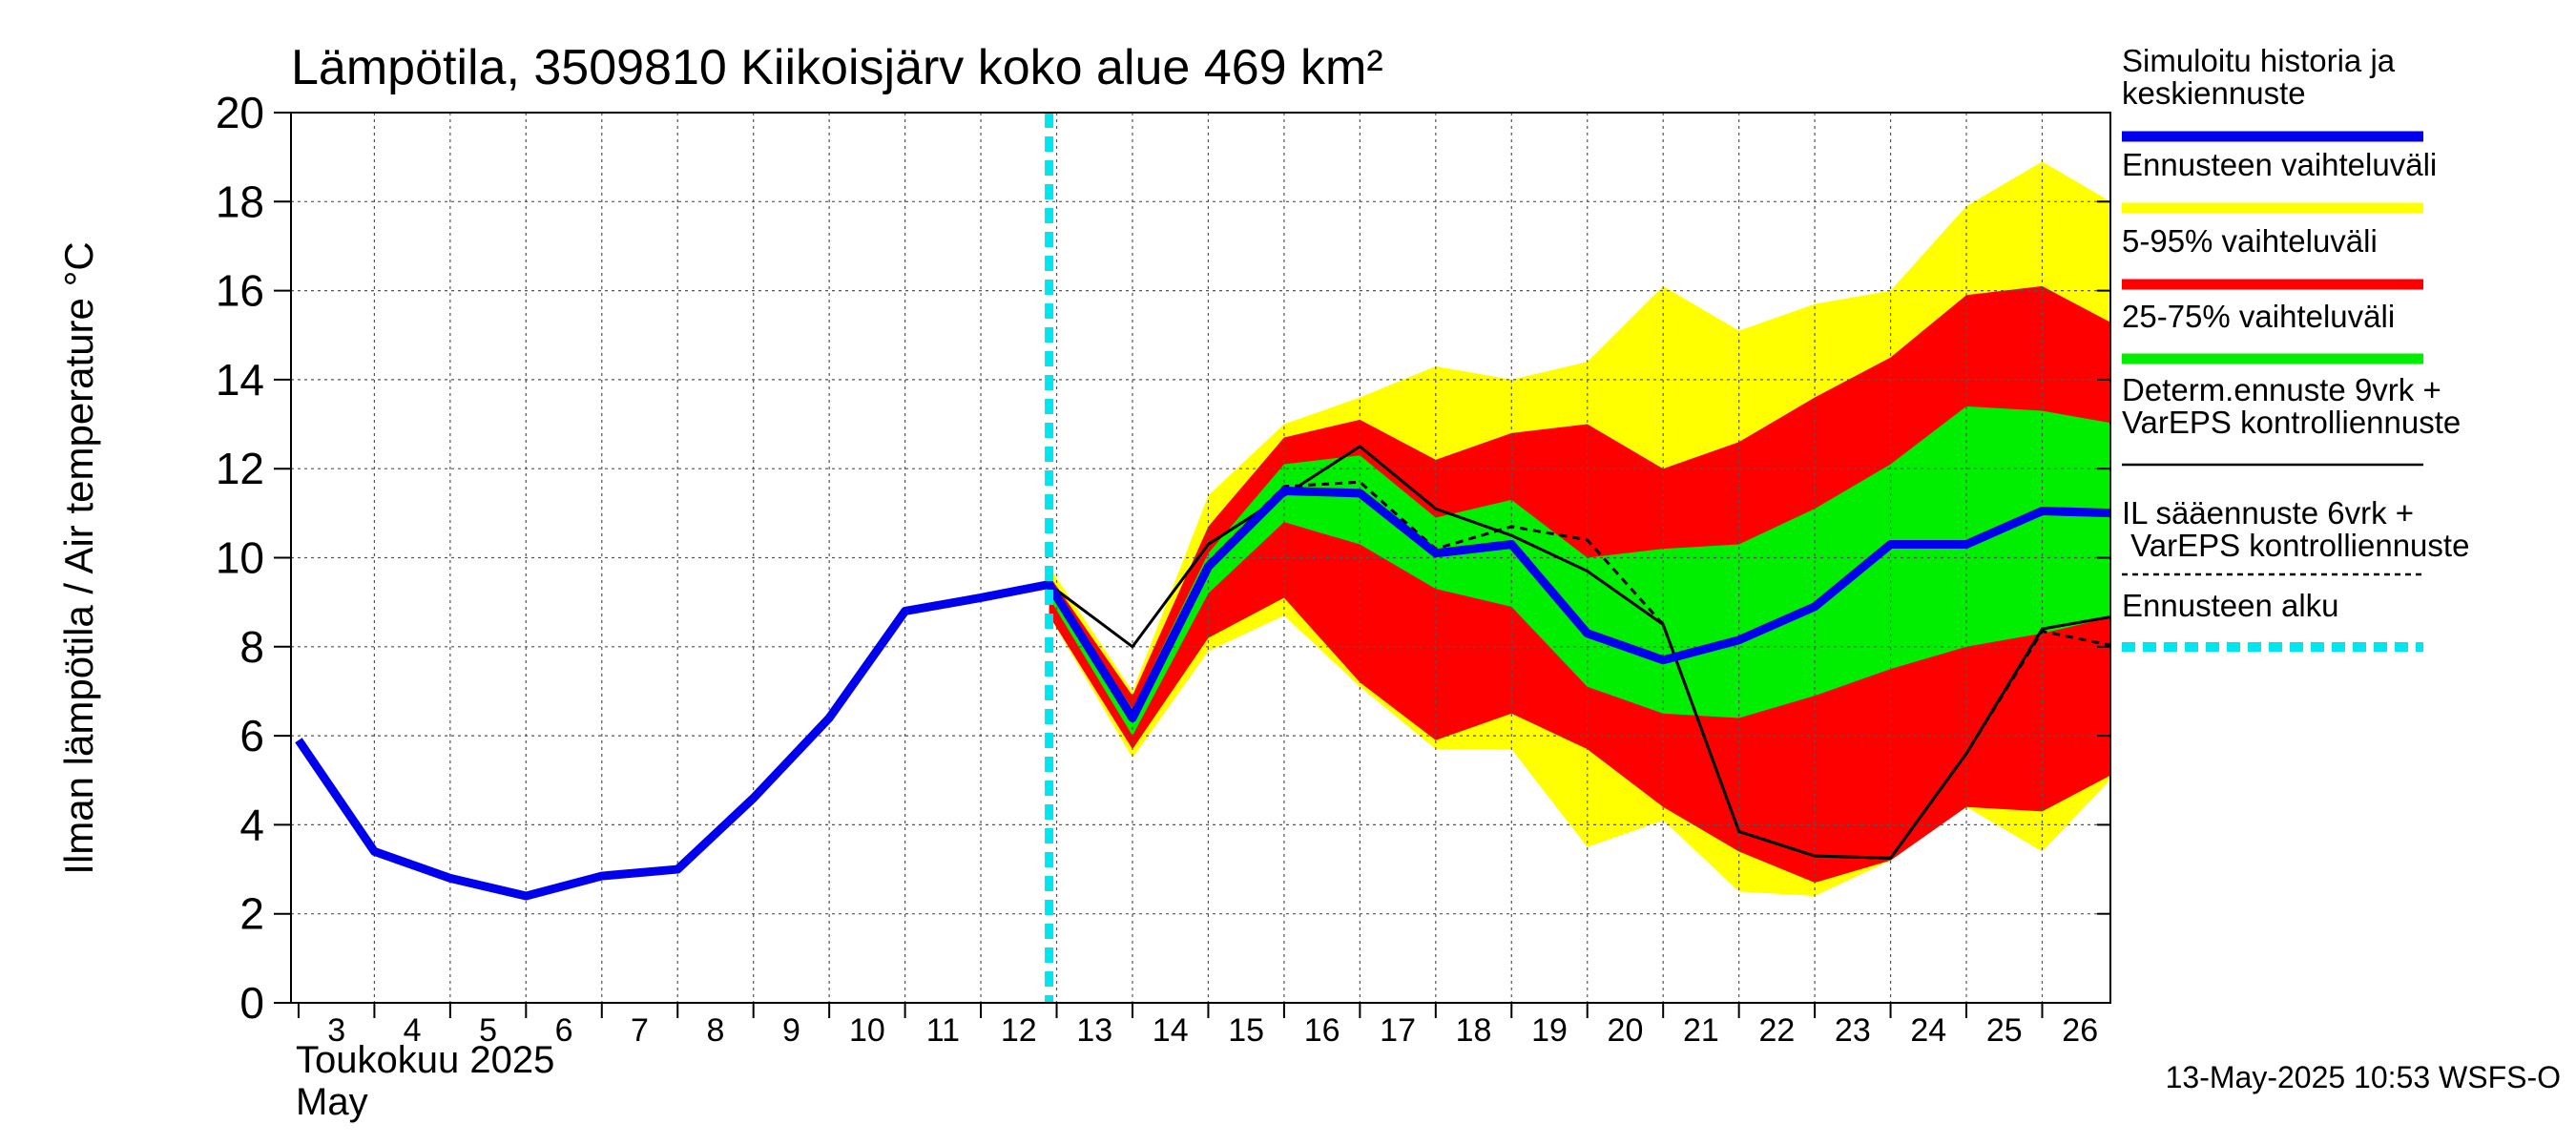  I want to click on y-axis-label: Ilman lämpötila / Air temperature °C, so click(78, 557).